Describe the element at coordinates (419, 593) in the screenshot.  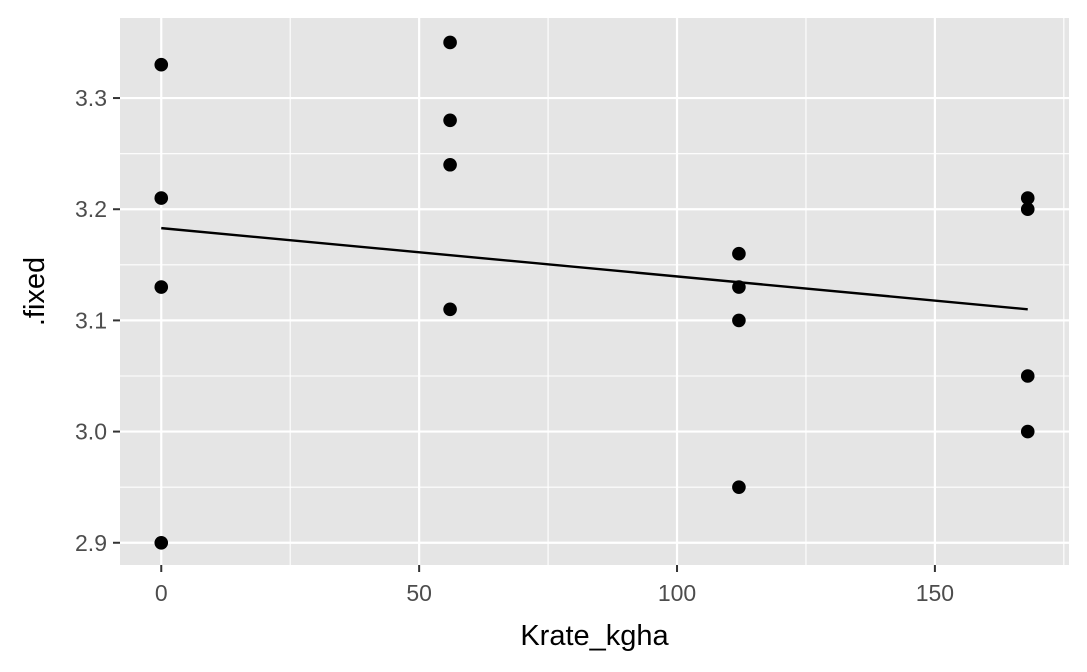
I see `x-tick-label: 50` at that location.